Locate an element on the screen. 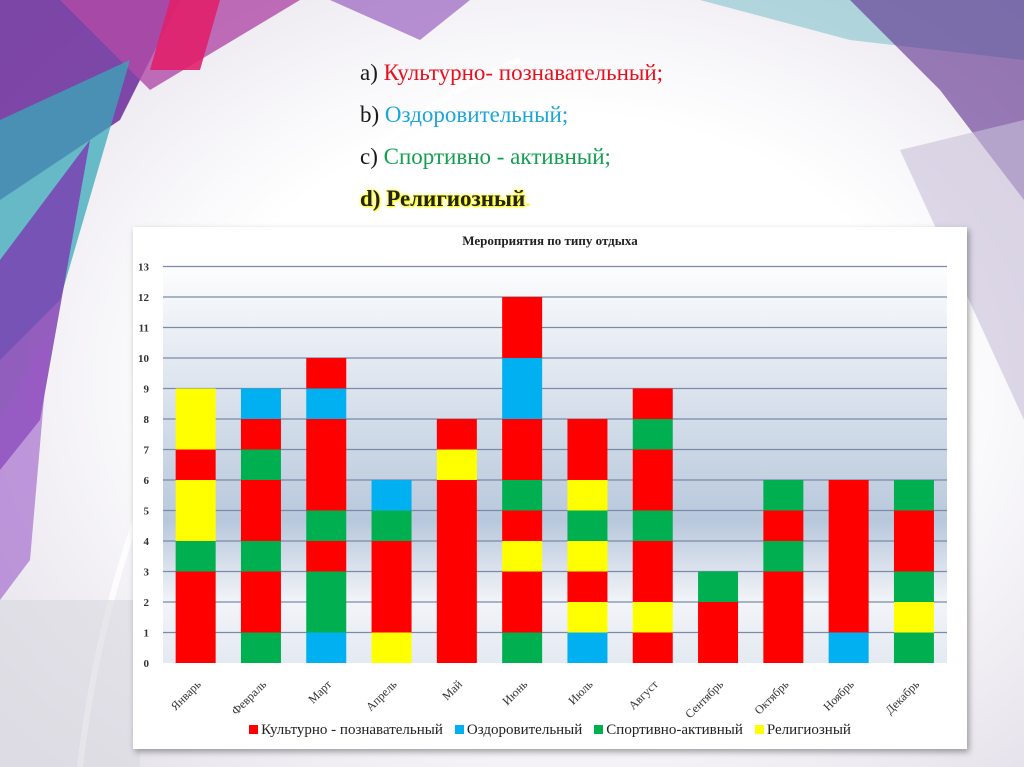 The height and width of the screenshot is (767, 1024). y-tick-label: 0 is located at coordinates (147, 664).